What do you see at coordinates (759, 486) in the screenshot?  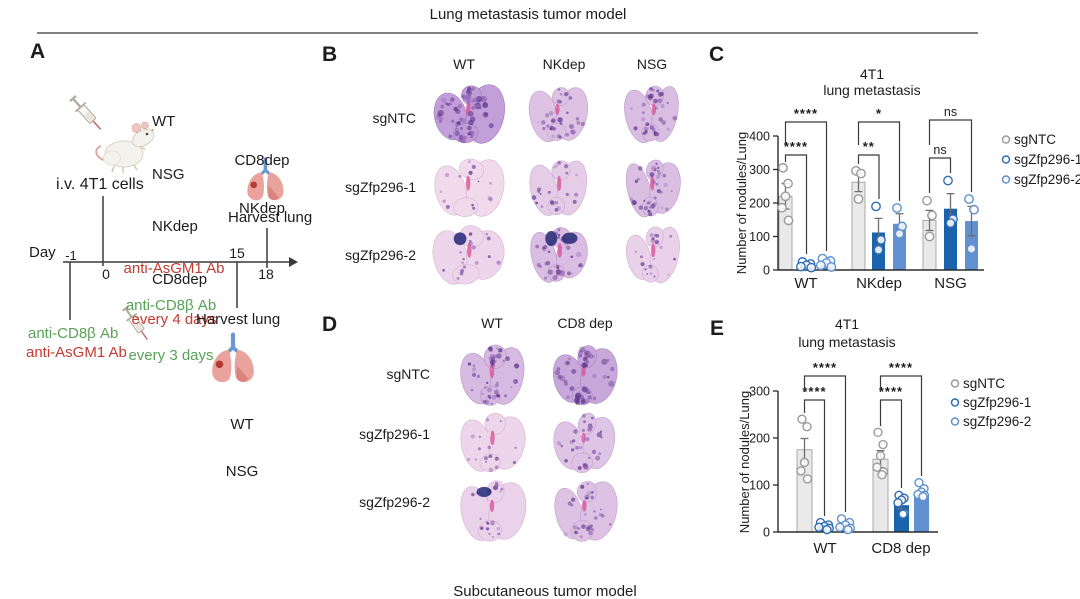 I see `y-tick-label: 100` at bounding box center [759, 486].